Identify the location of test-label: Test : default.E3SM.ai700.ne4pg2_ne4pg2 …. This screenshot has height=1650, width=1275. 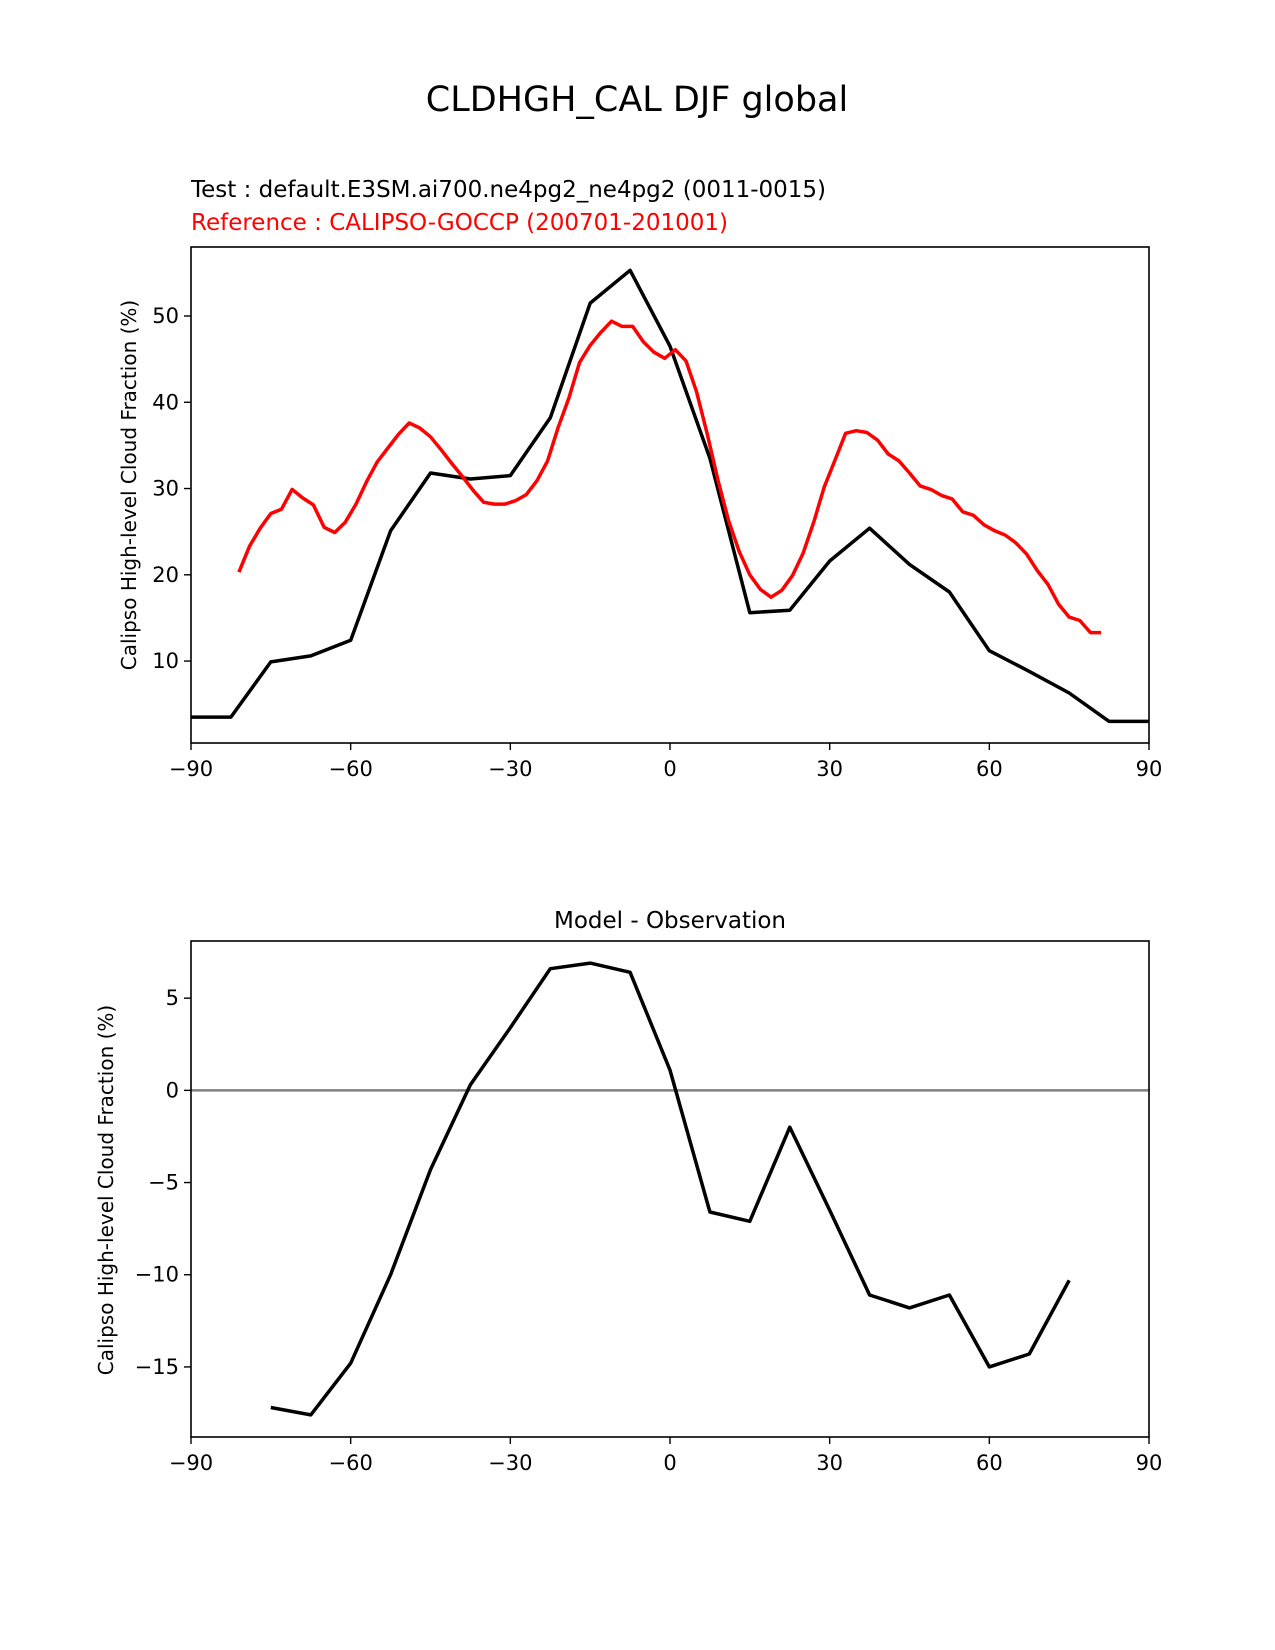
(508, 190).